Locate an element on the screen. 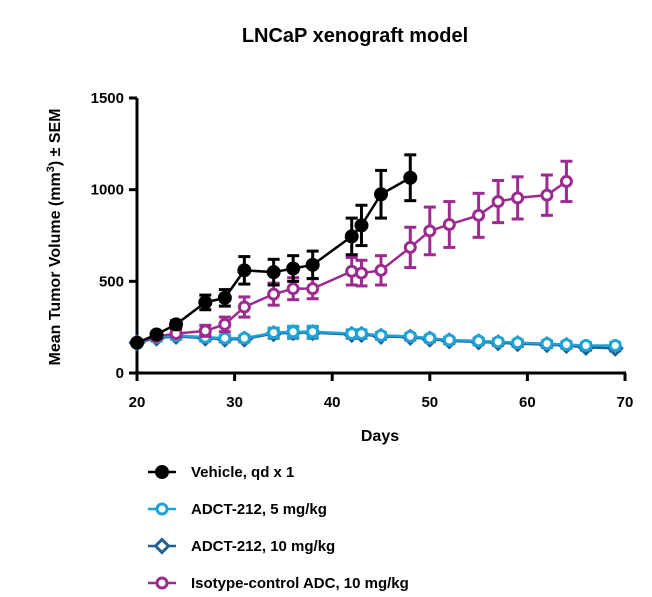  legend-label: ADCT-212, 5 mg/kg is located at coordinates (259, 509).